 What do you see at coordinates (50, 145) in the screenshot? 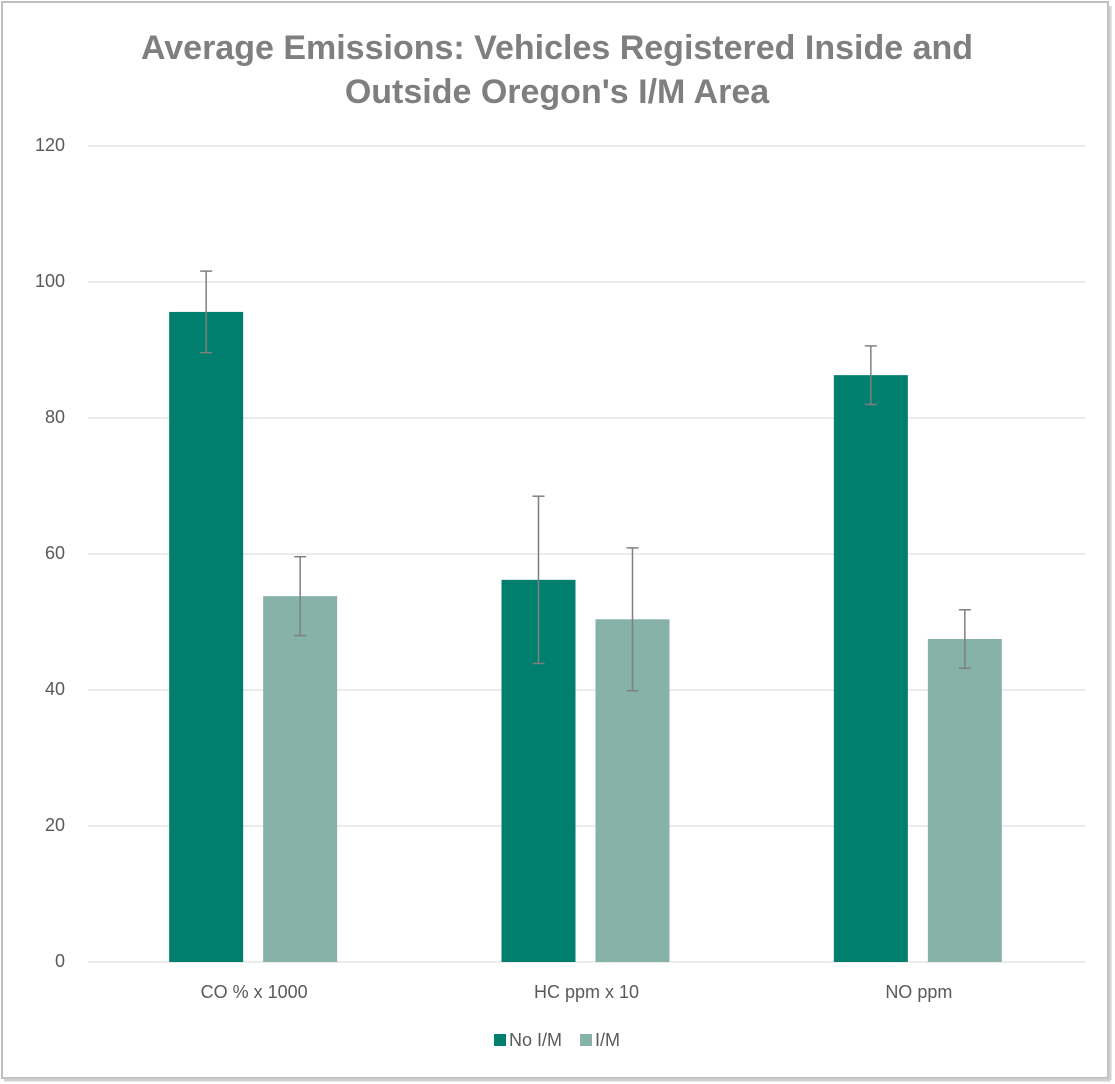
I see `y-tick-label: 120` at bounding box center [50, 145].